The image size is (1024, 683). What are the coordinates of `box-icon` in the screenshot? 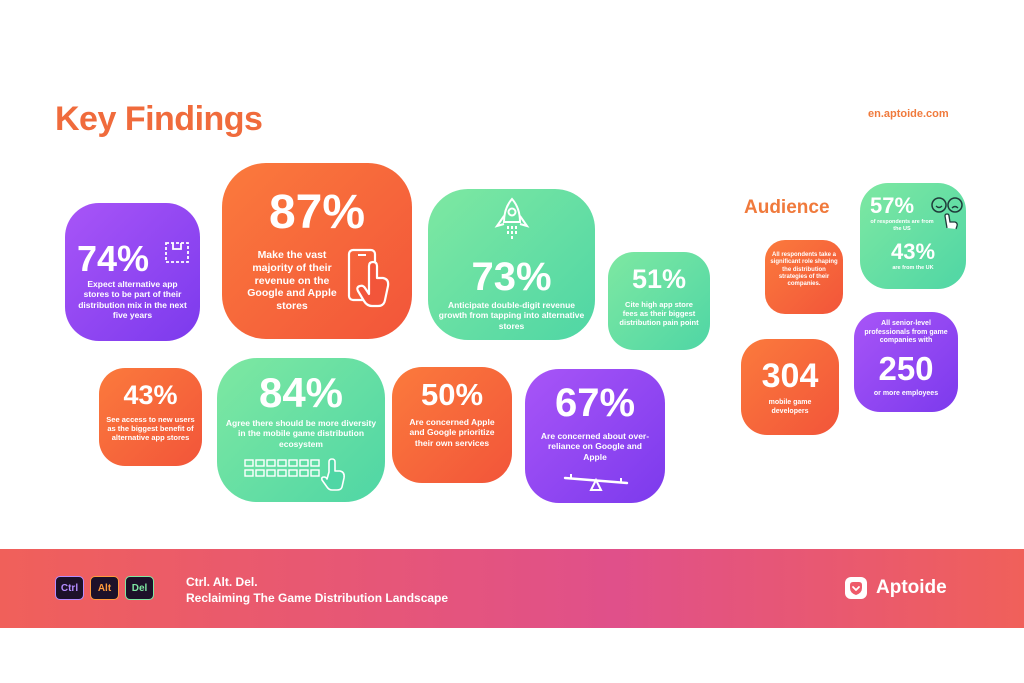 It's located at (177, 252).